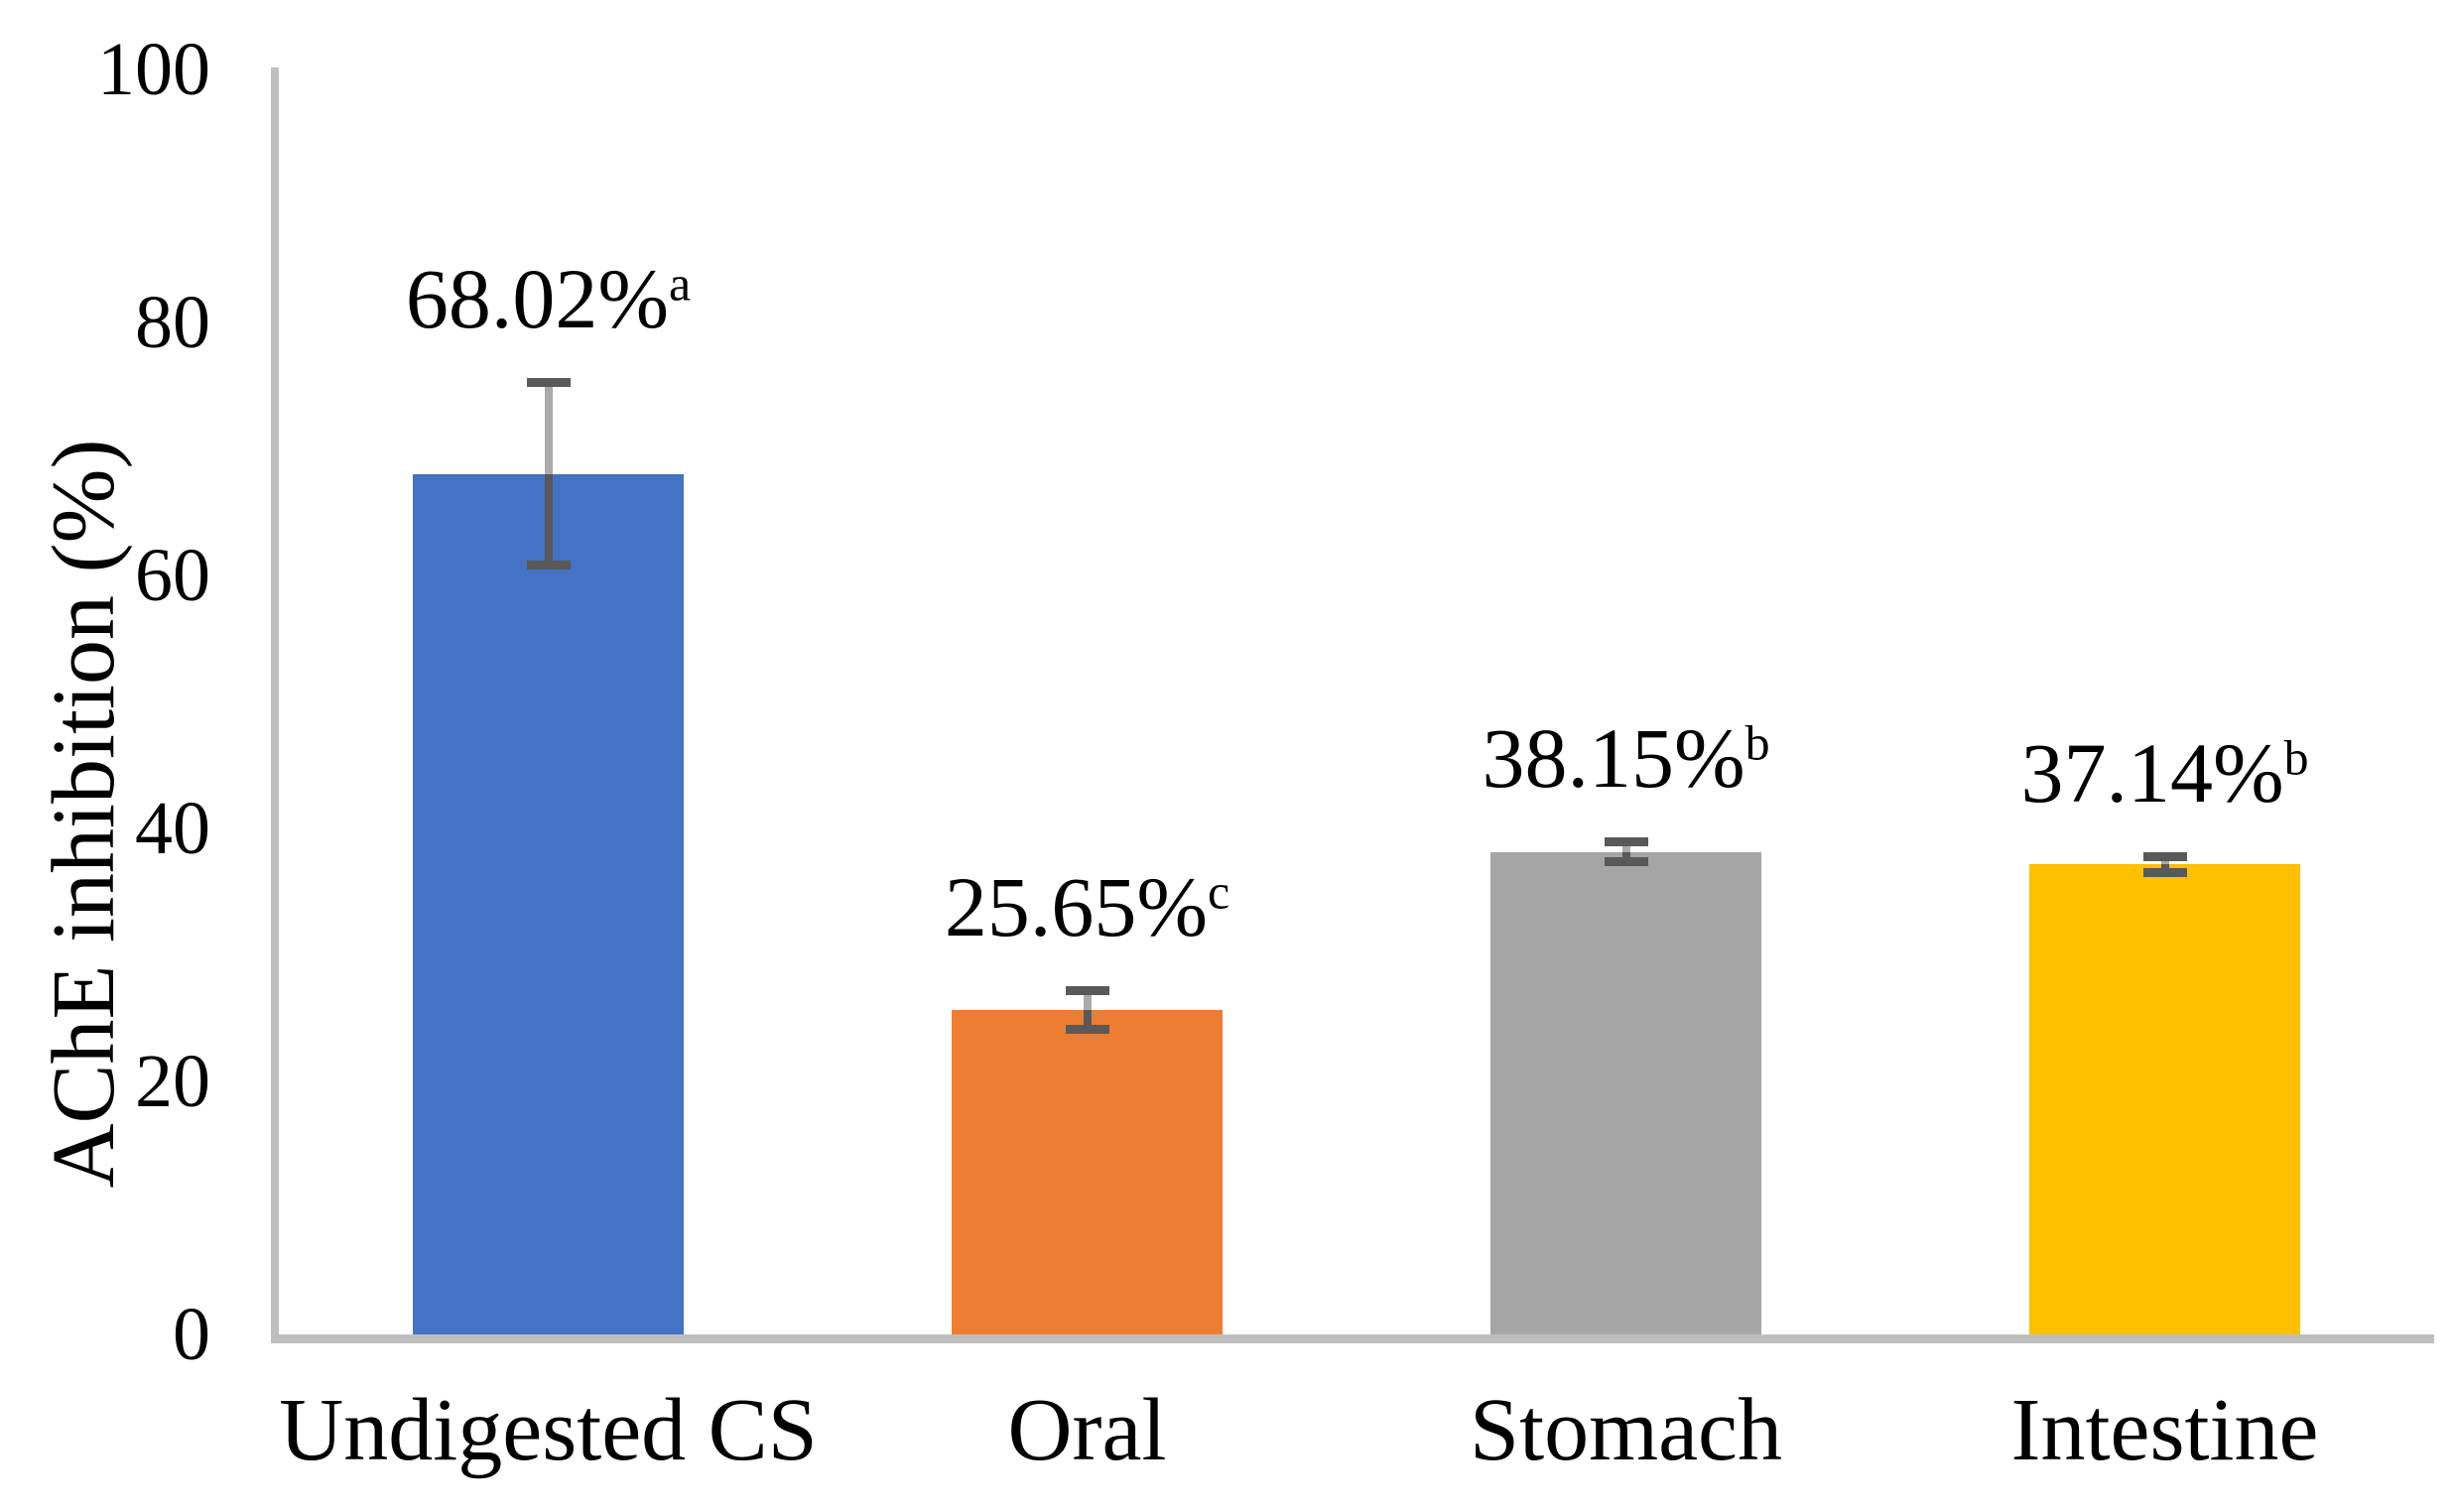  What do you see at coordinates (548, 903) in the screenshot?
I see `bar-undigested-cs` at bounding box center [548, 903].